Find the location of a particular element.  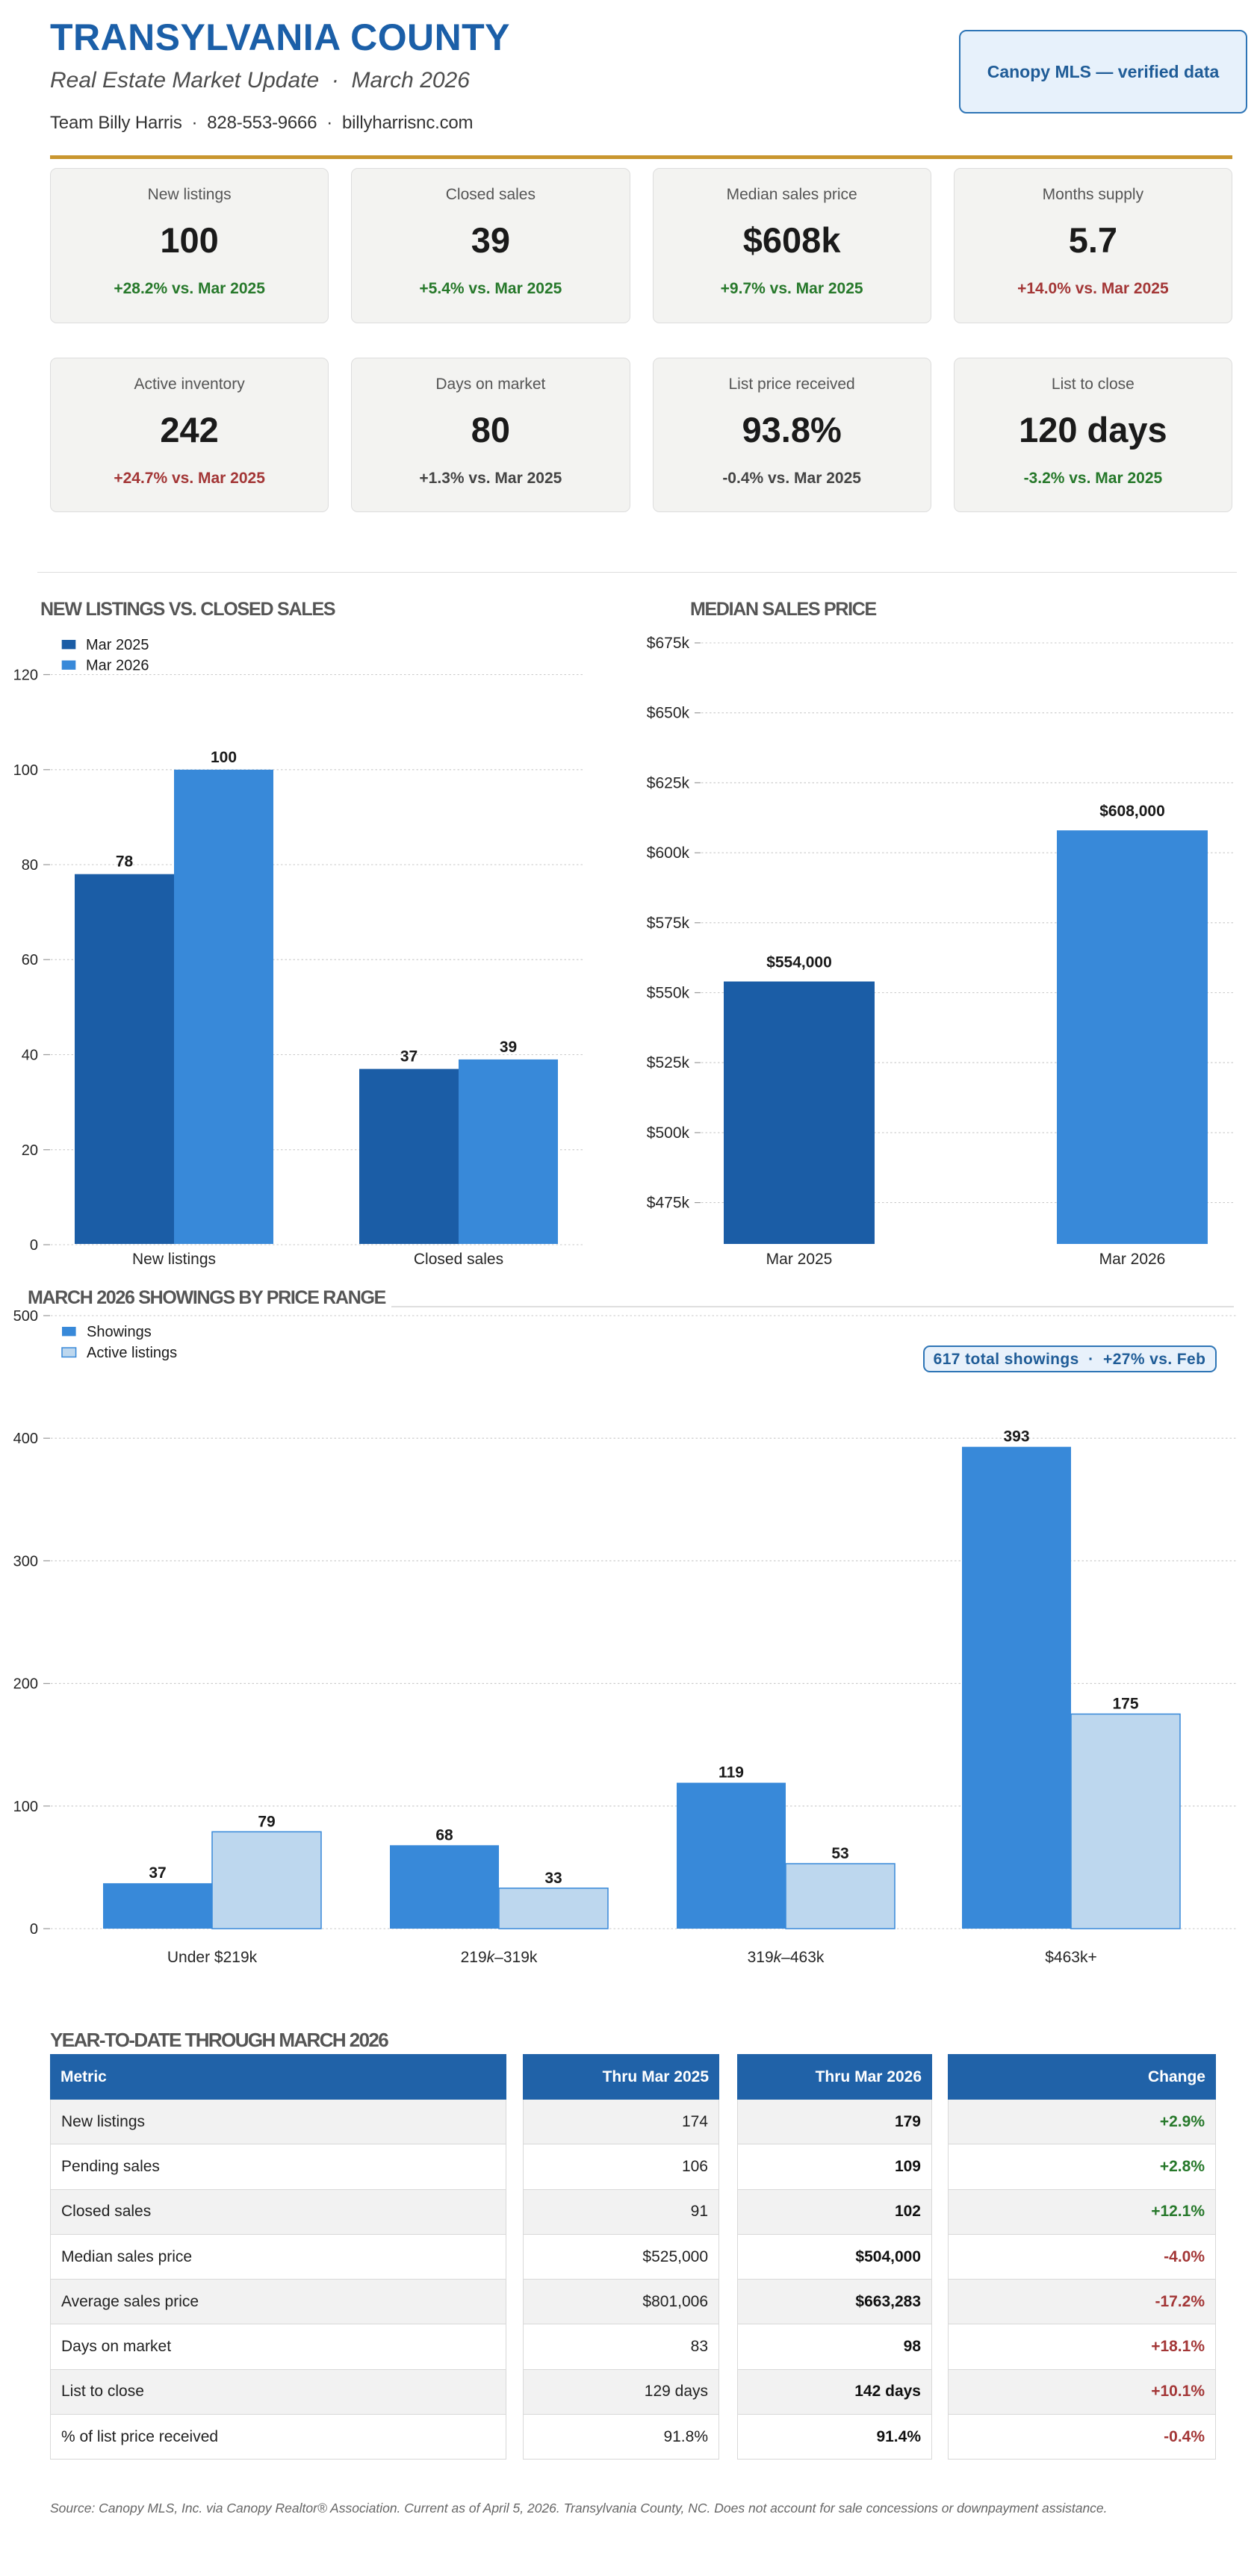

svg-text: 219k–319k is located at coordinates (499, 1957).